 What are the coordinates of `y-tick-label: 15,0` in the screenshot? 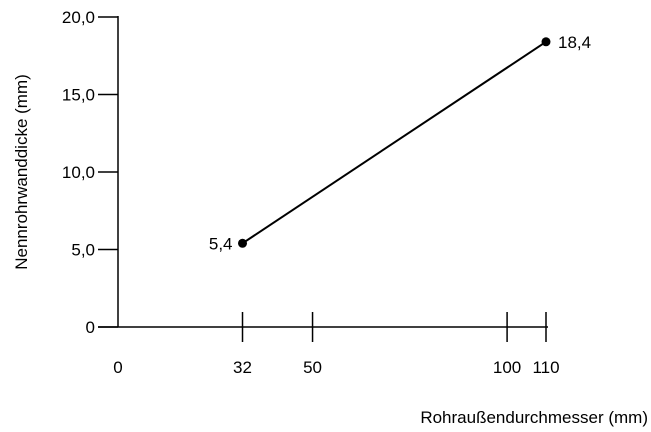 It's located at (78, 95).